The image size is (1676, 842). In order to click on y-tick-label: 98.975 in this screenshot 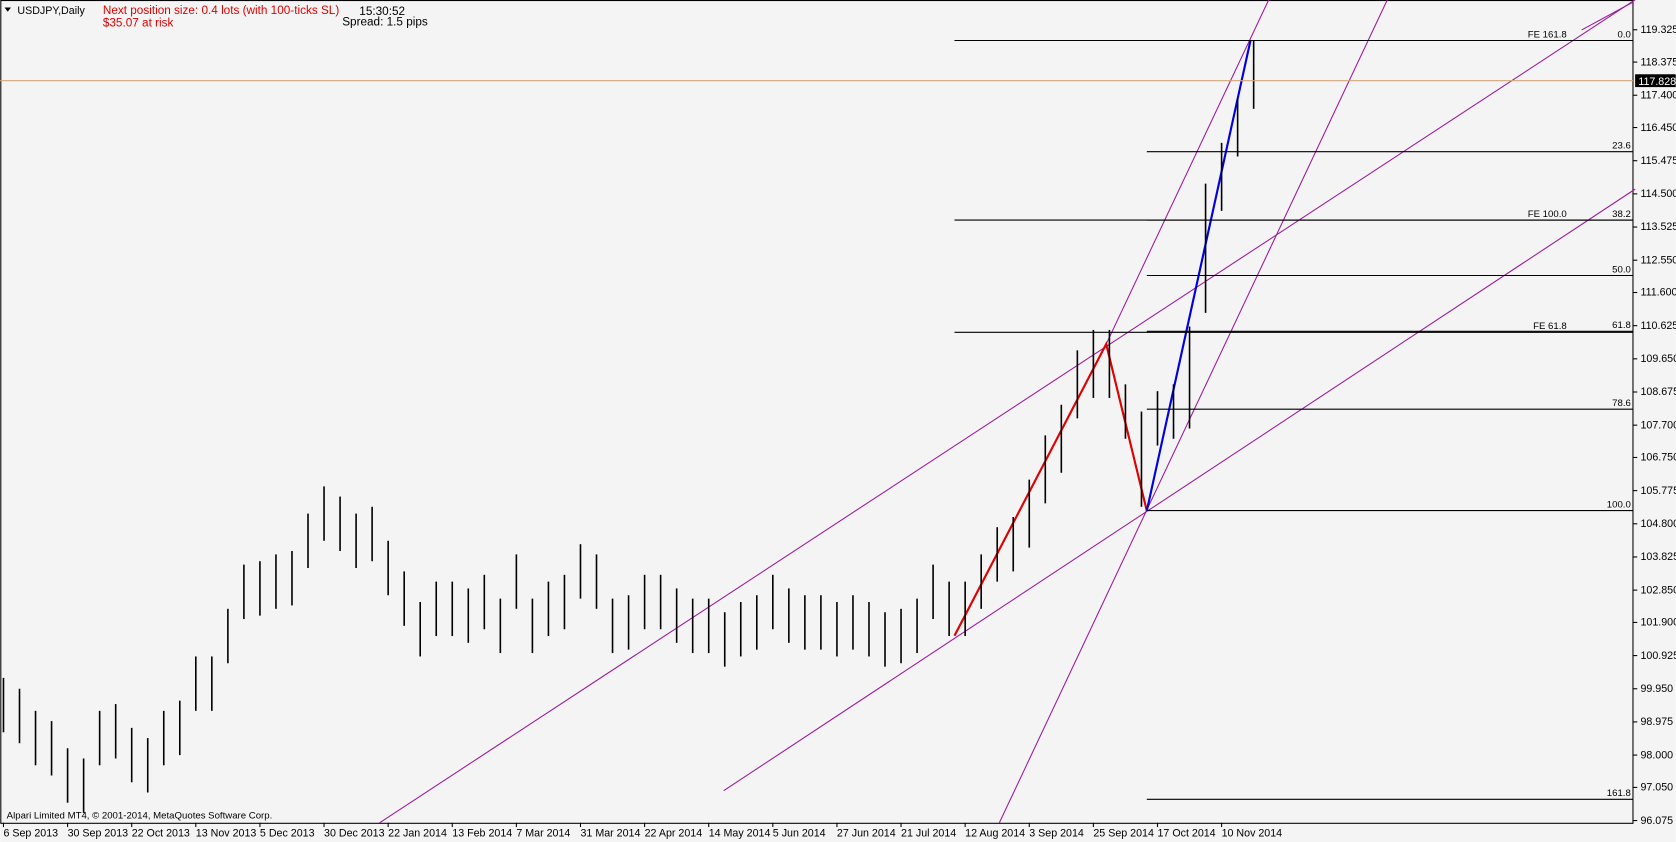, I will do `click(1656, 722)`.